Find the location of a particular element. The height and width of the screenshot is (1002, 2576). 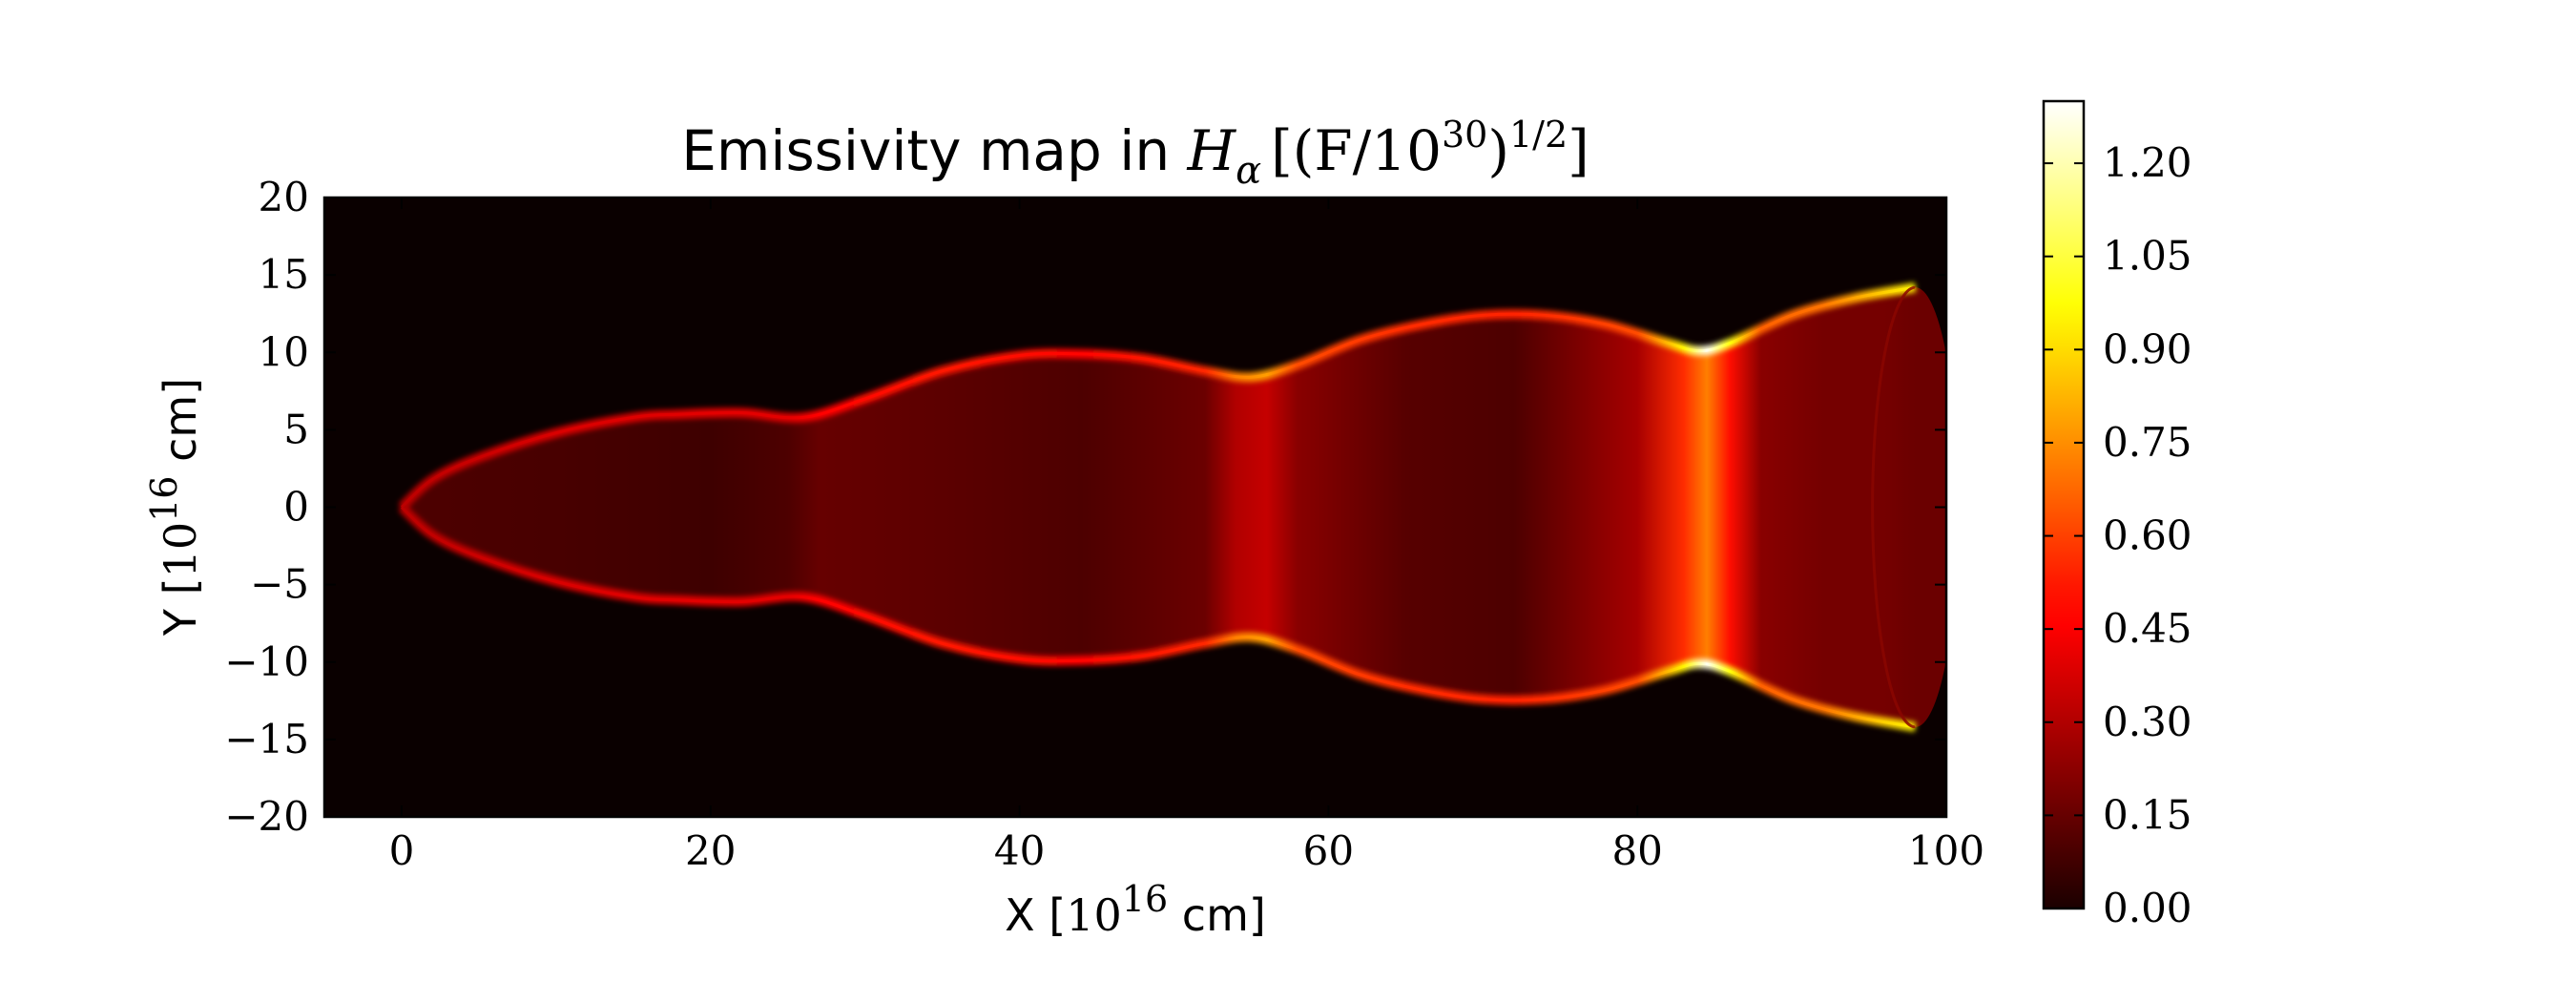

y-tick-label: −10 is located at coordinates (266, 661).